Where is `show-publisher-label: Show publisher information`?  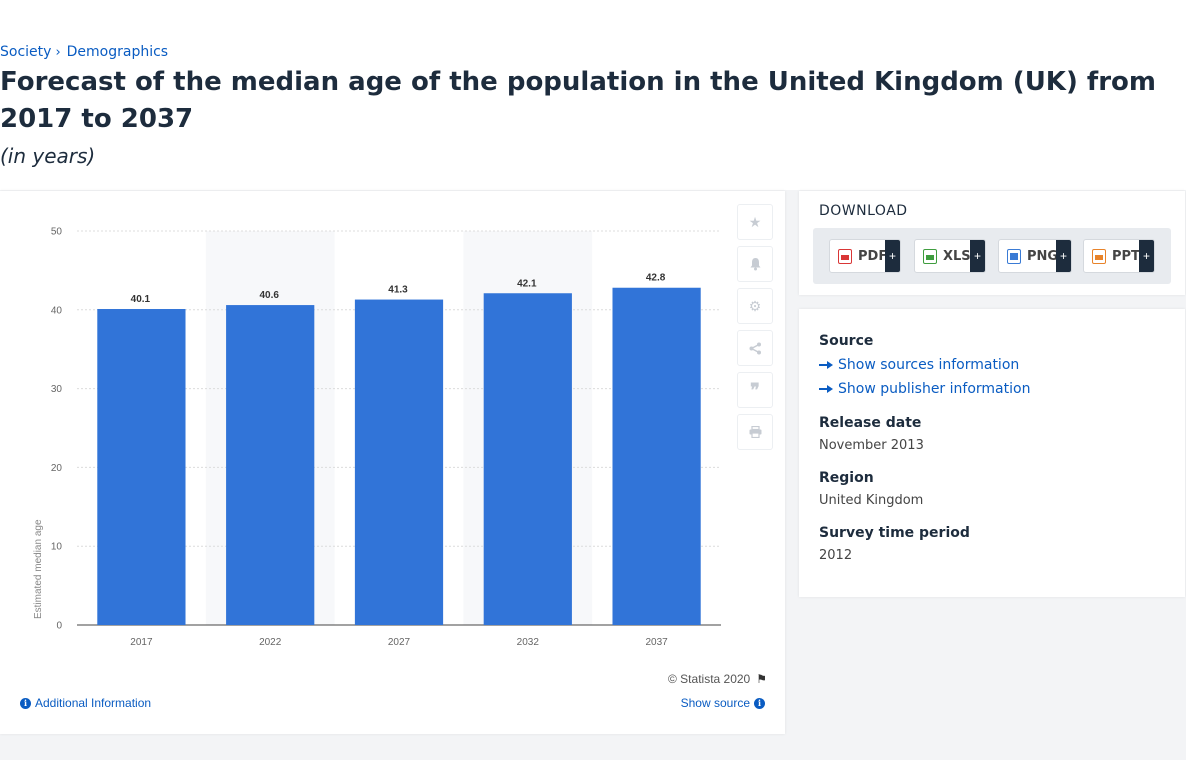 show-publisher-label: Show publisher information is located at coordinates (934, 389).